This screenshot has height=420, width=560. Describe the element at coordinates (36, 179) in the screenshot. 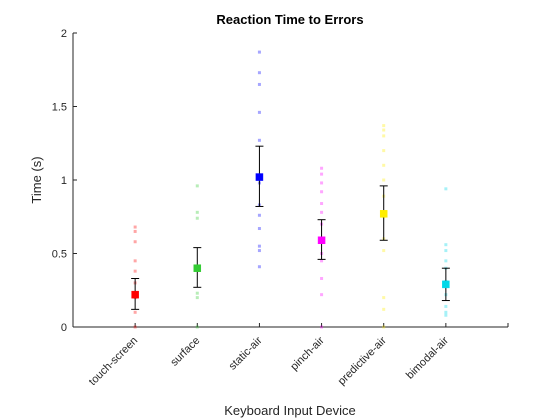

I see `y-axis-label: Time (s)` at that location.